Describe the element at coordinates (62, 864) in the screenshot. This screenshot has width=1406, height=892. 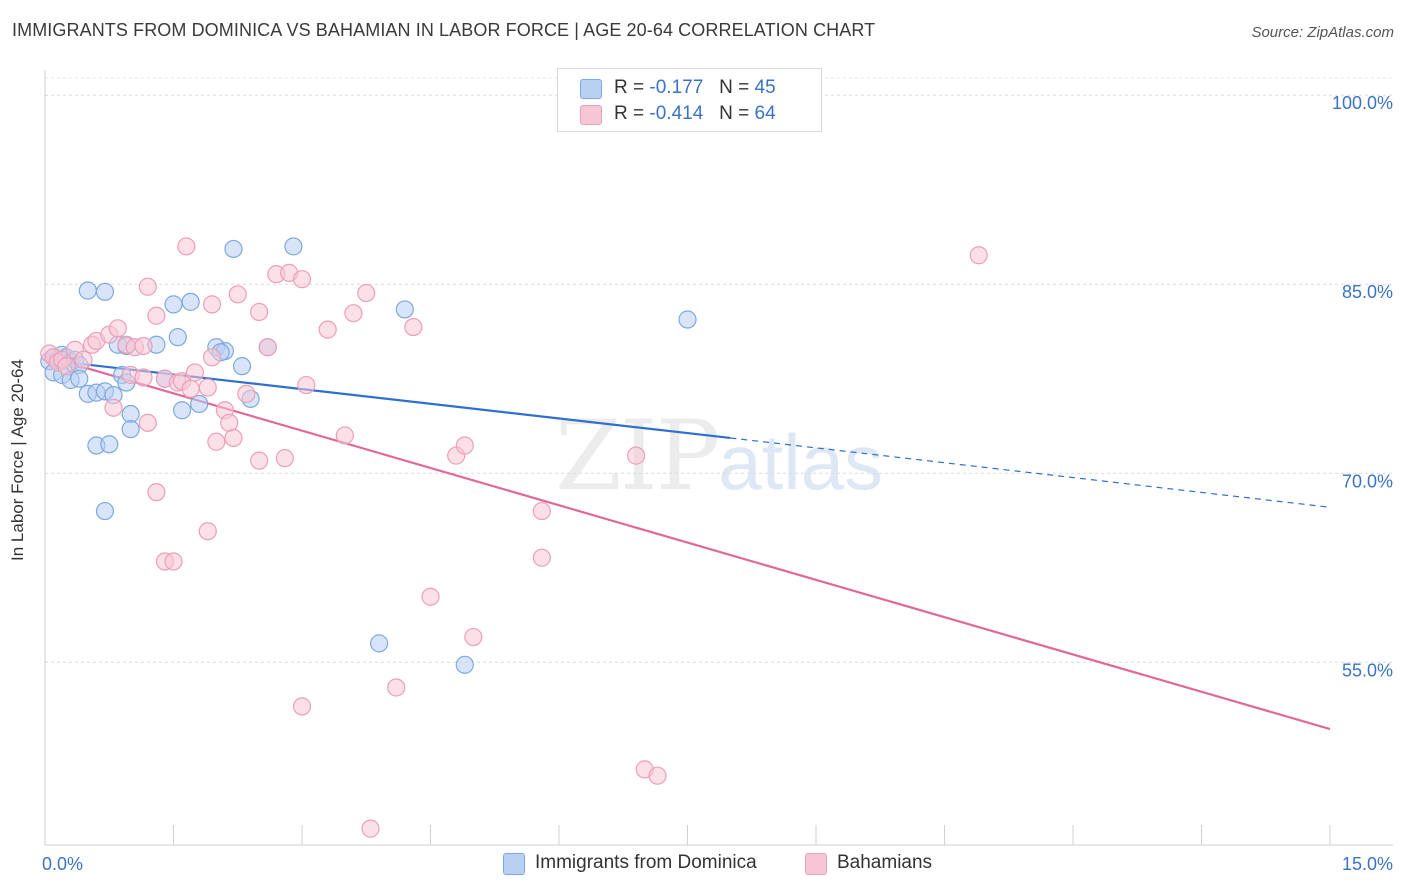
I see `x-tick-label-min: 0.0%` at that location.